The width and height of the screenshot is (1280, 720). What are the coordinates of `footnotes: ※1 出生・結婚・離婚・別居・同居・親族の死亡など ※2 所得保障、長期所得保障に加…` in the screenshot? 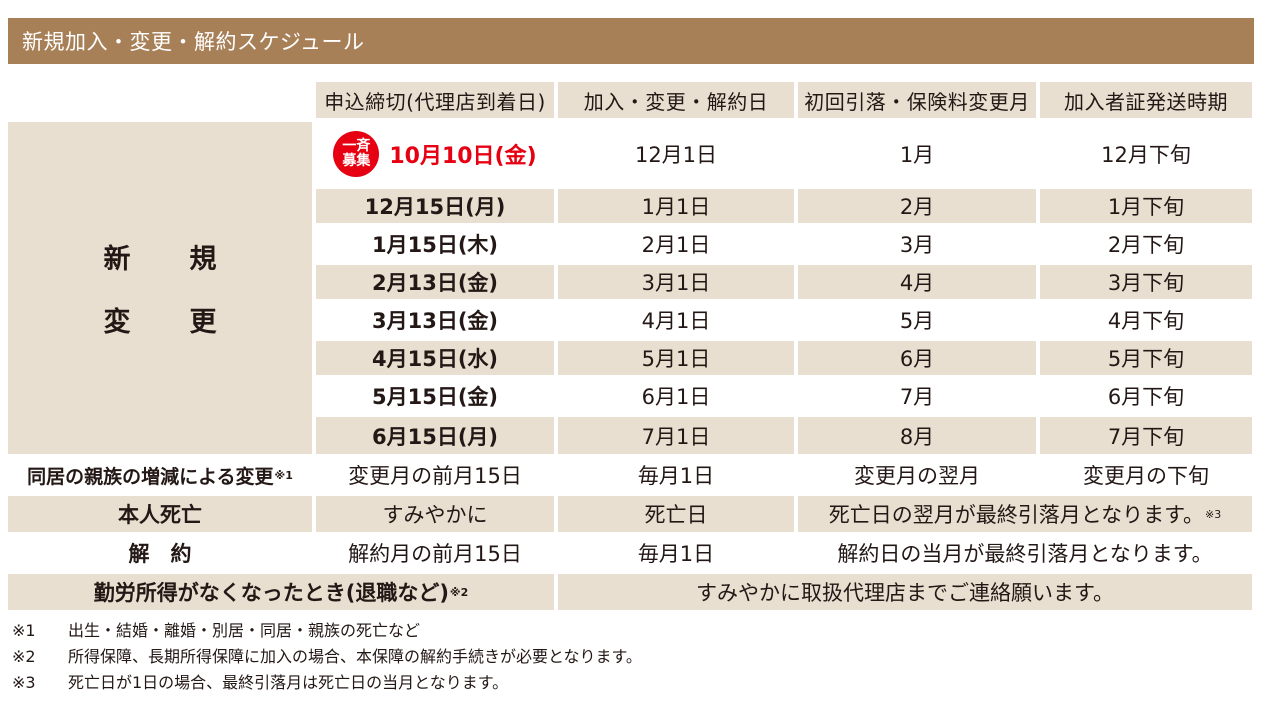 It's located at (327, 657).